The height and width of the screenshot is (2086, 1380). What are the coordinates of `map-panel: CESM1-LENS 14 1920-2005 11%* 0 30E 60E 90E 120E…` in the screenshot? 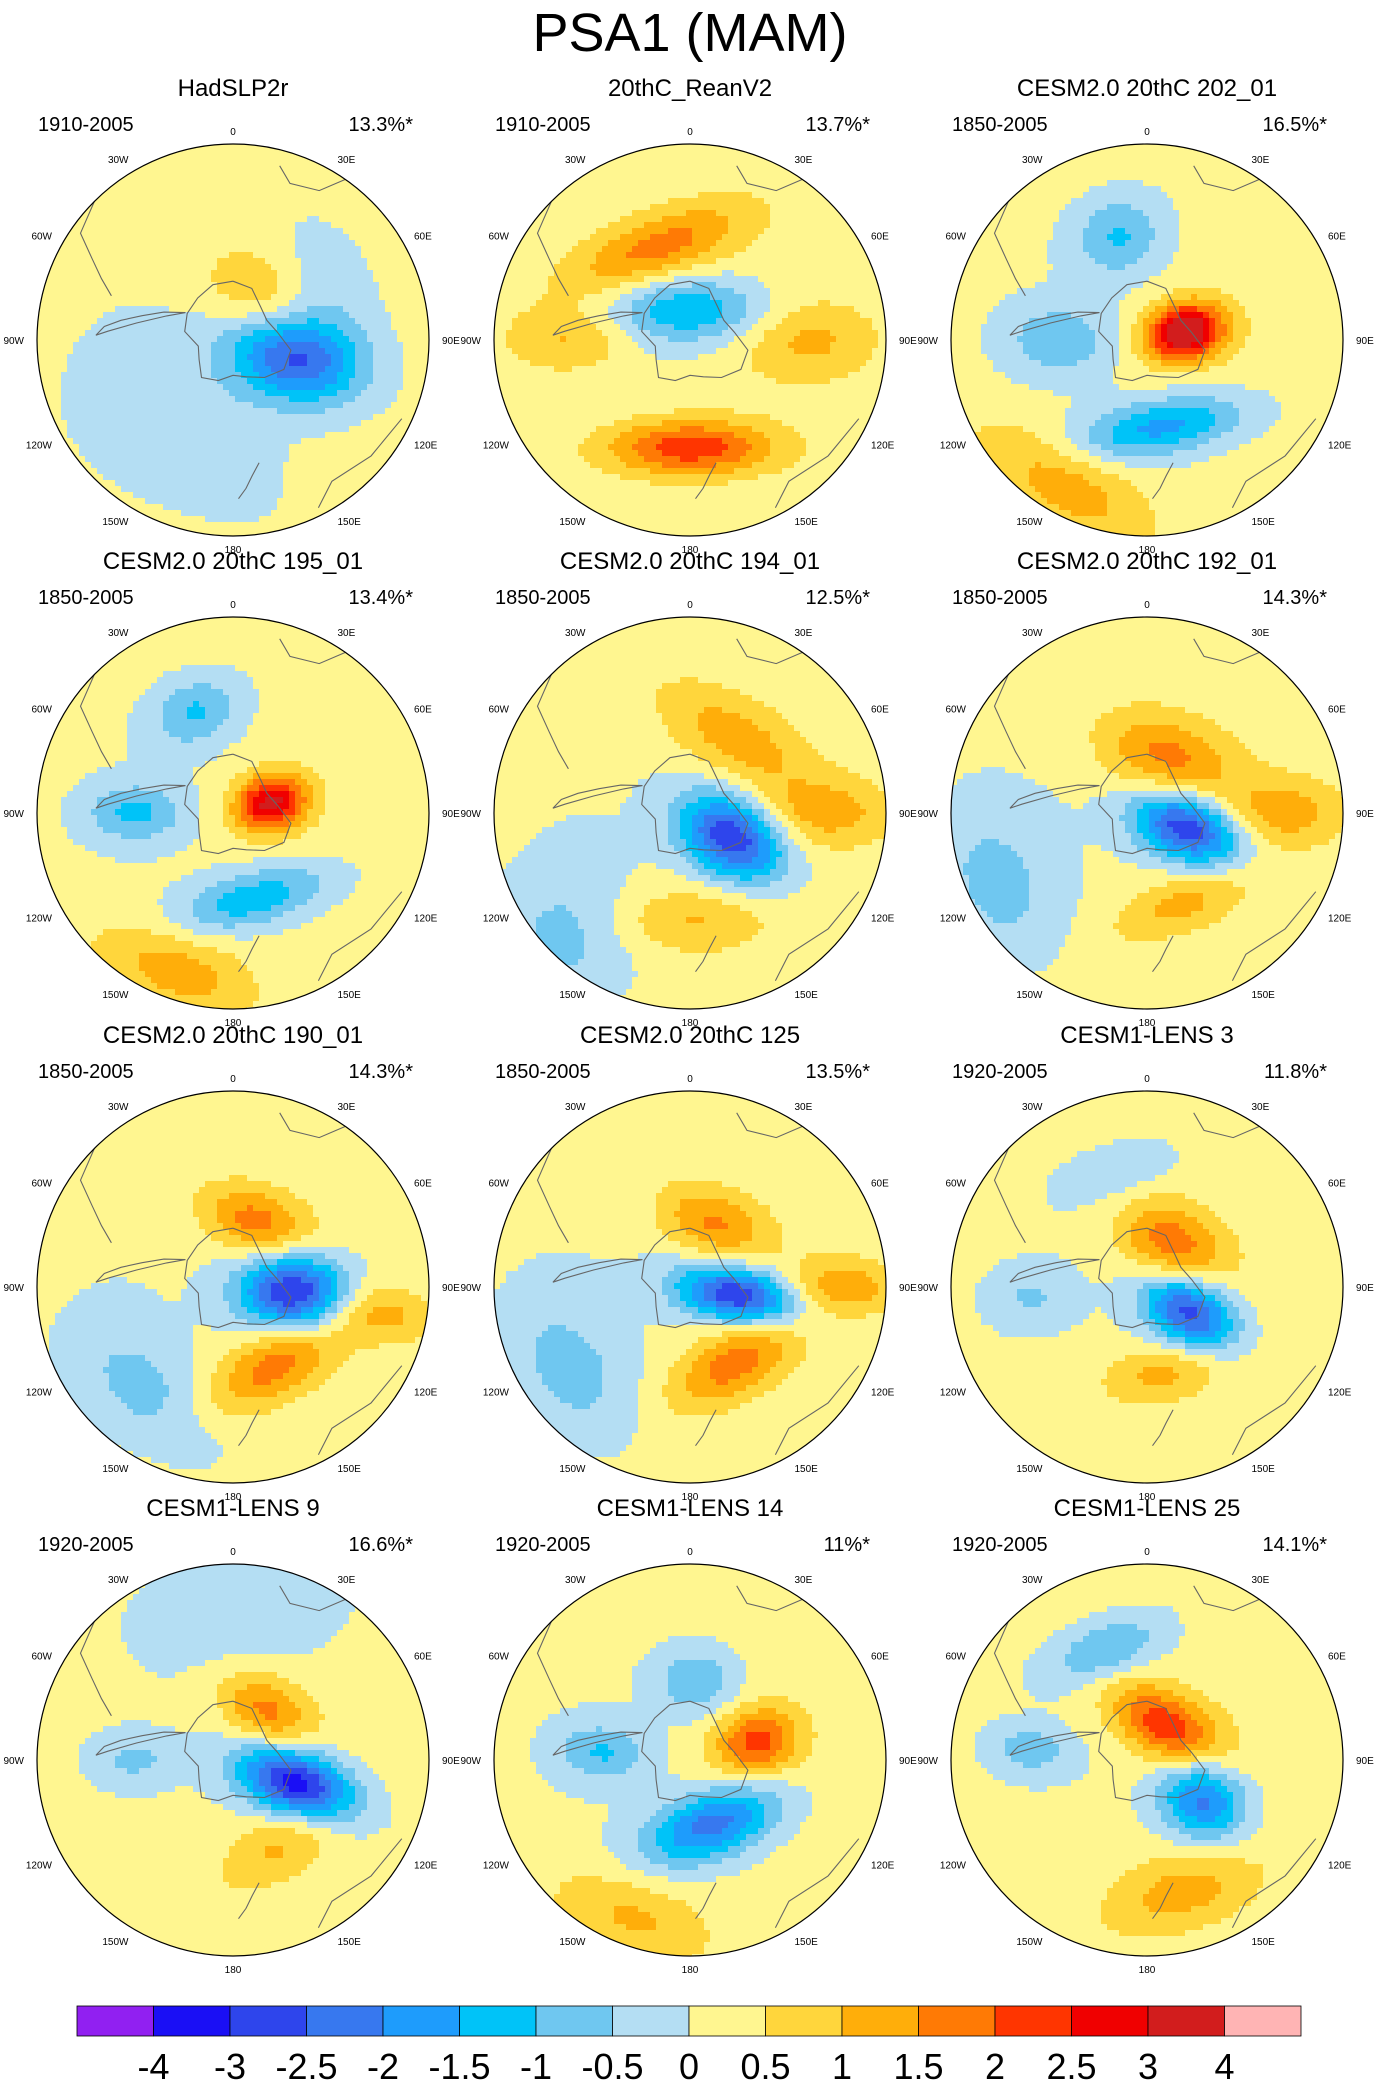 It's located at (688, 1735).